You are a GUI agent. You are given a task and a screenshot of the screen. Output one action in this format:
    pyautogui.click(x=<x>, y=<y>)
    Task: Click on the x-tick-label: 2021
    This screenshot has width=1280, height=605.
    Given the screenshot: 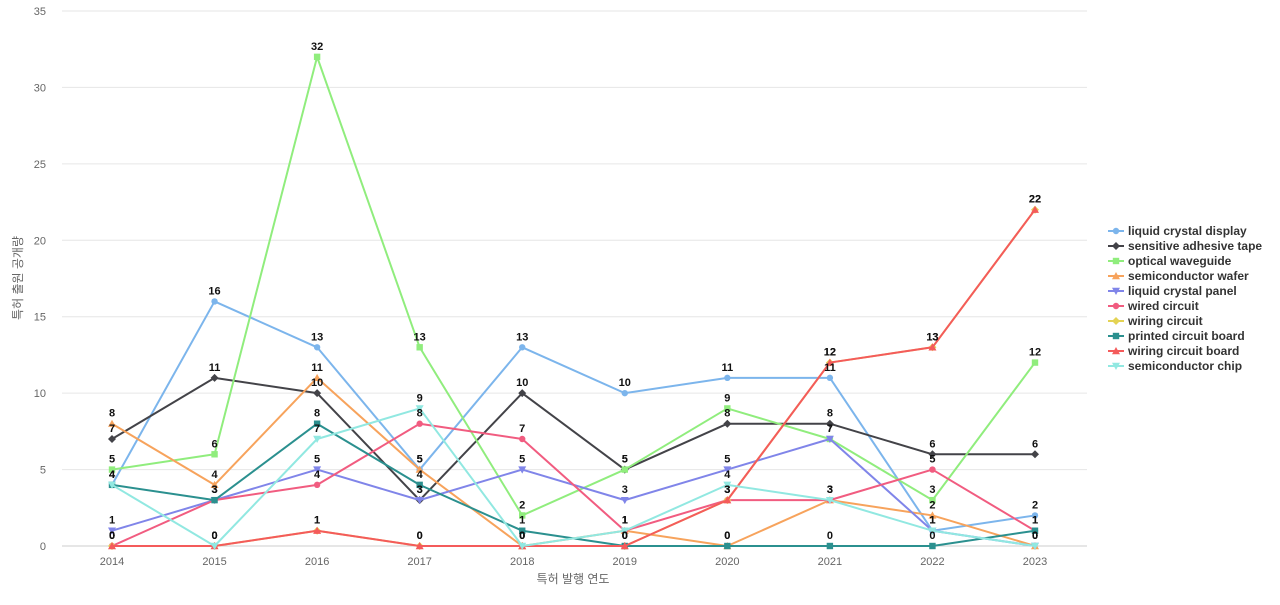 What is the action you would take?
    pyautogui.click(x=830, y=562)
    